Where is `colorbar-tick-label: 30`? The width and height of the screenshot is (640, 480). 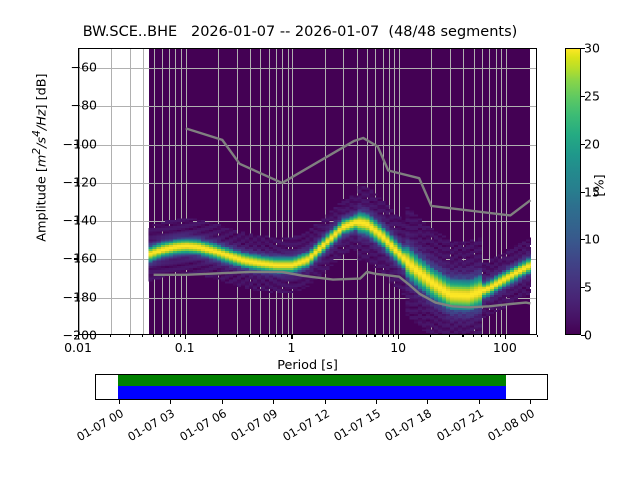
colorbar-tick-label: 30 is located at coordinates (592, 48).